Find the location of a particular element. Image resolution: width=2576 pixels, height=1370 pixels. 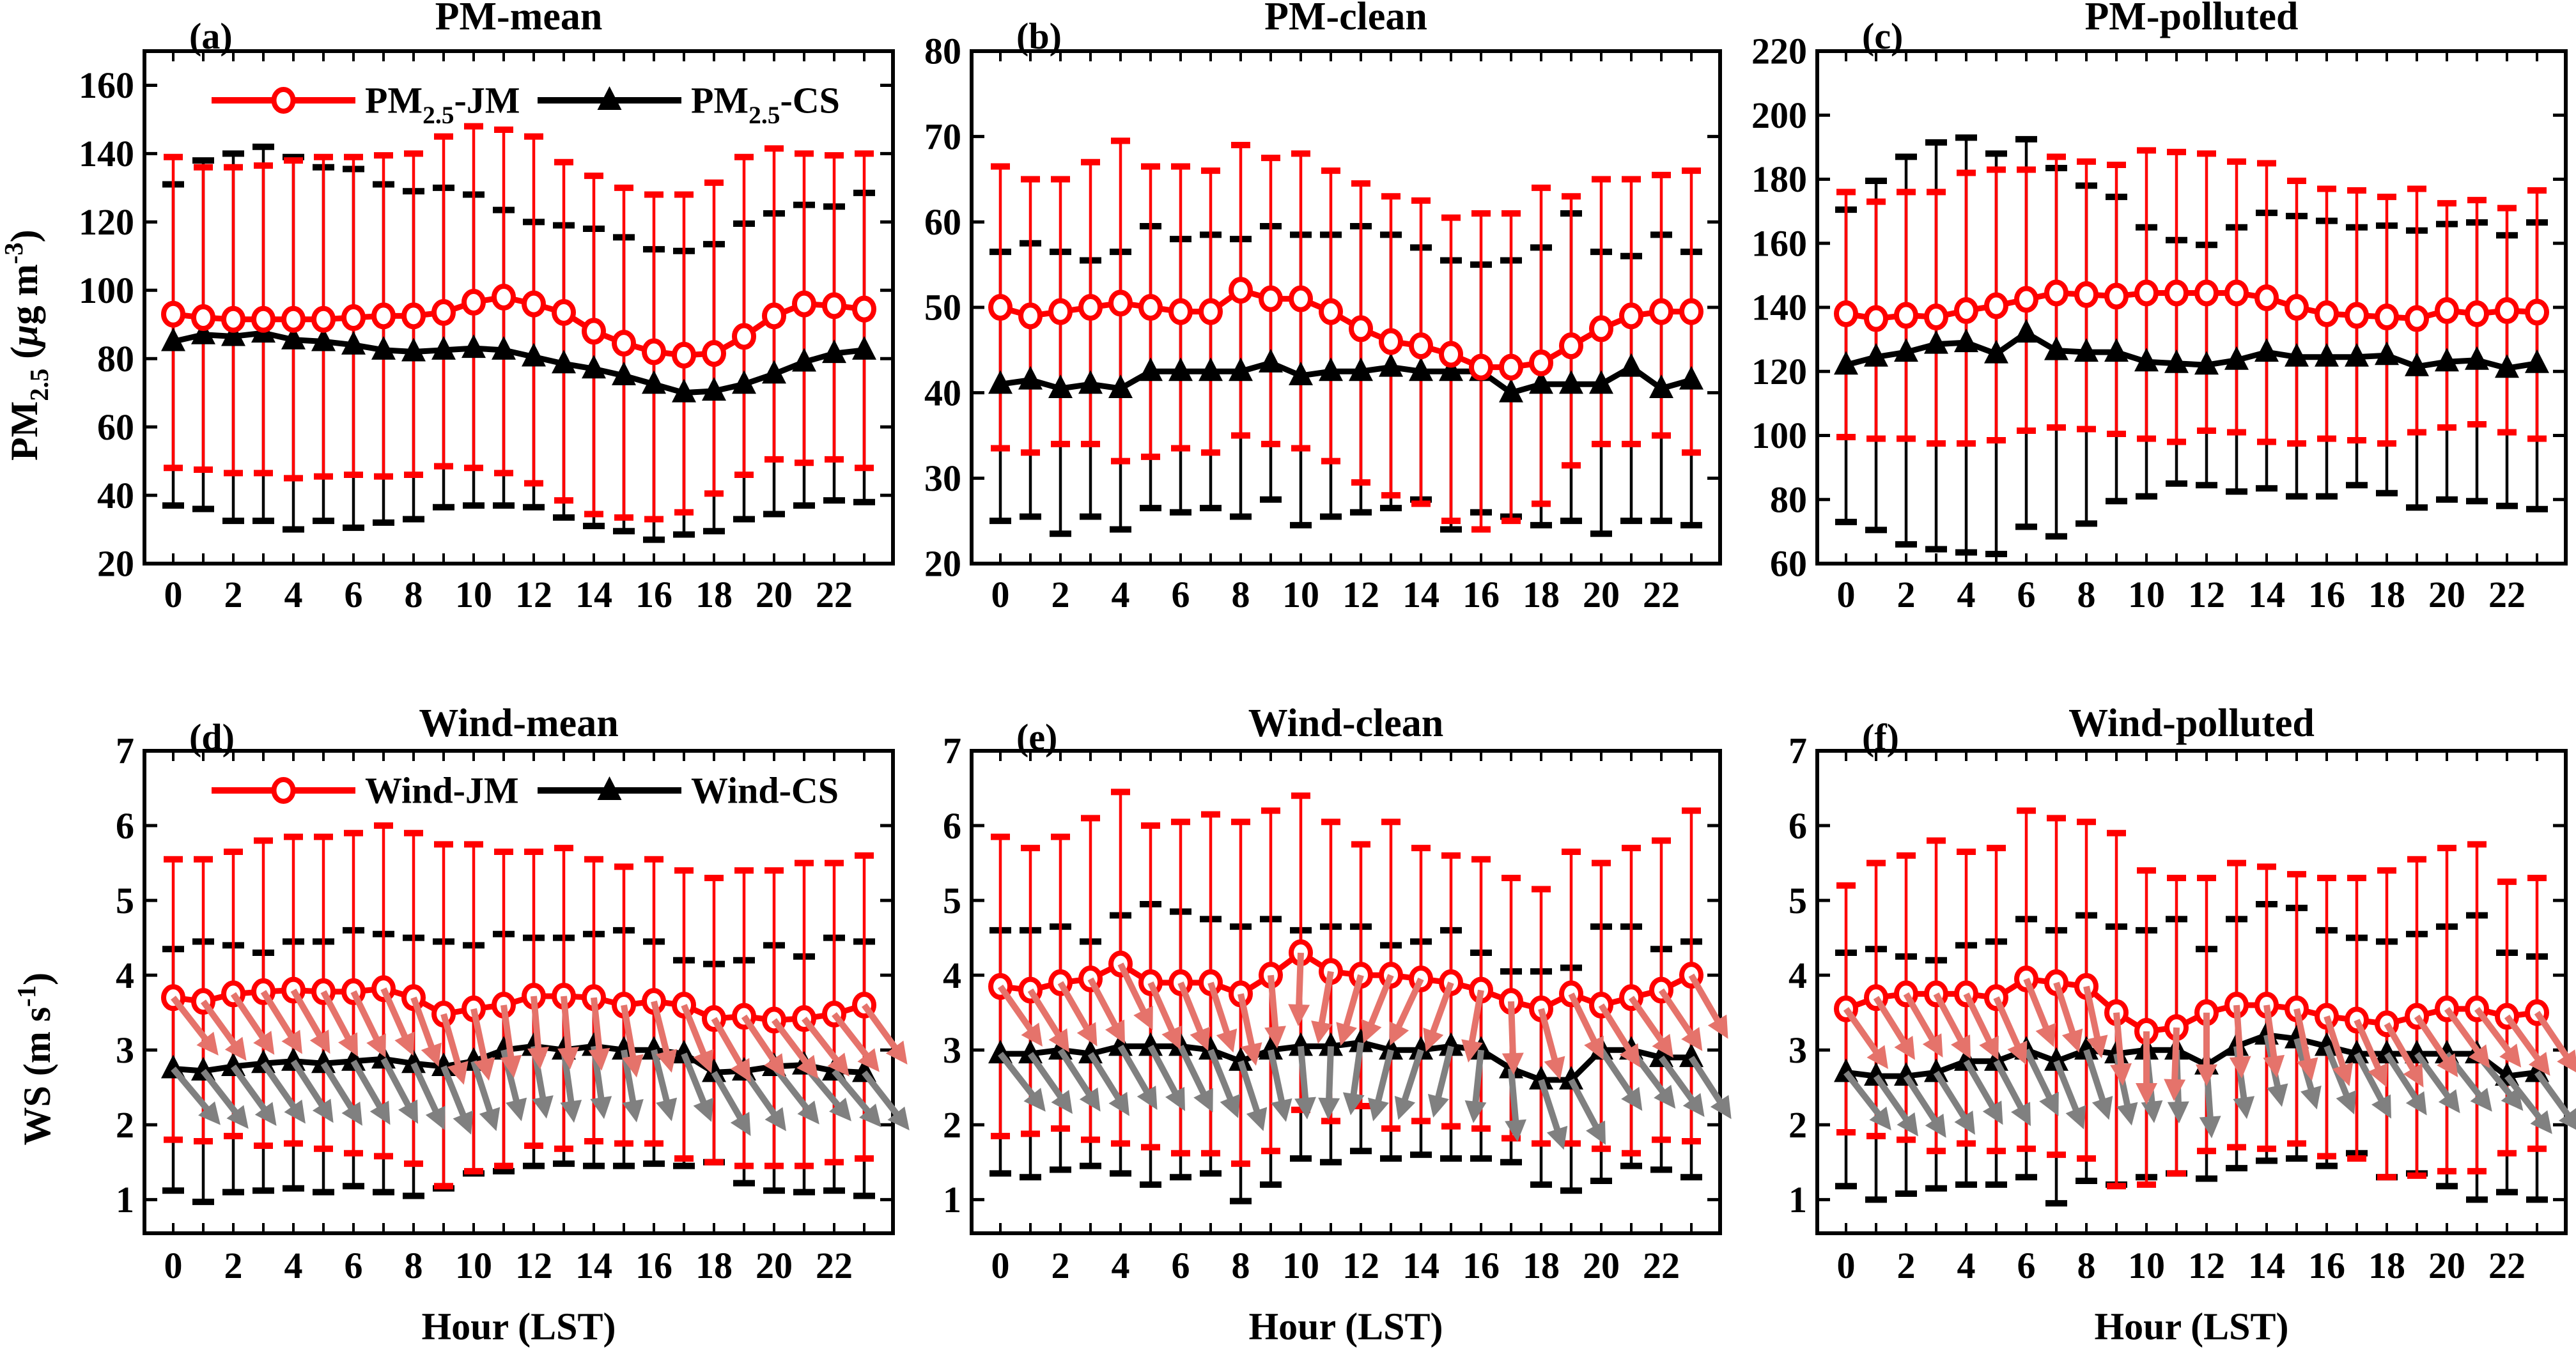

x-tick-label: 14 is located at coordinates (1420, 1265).